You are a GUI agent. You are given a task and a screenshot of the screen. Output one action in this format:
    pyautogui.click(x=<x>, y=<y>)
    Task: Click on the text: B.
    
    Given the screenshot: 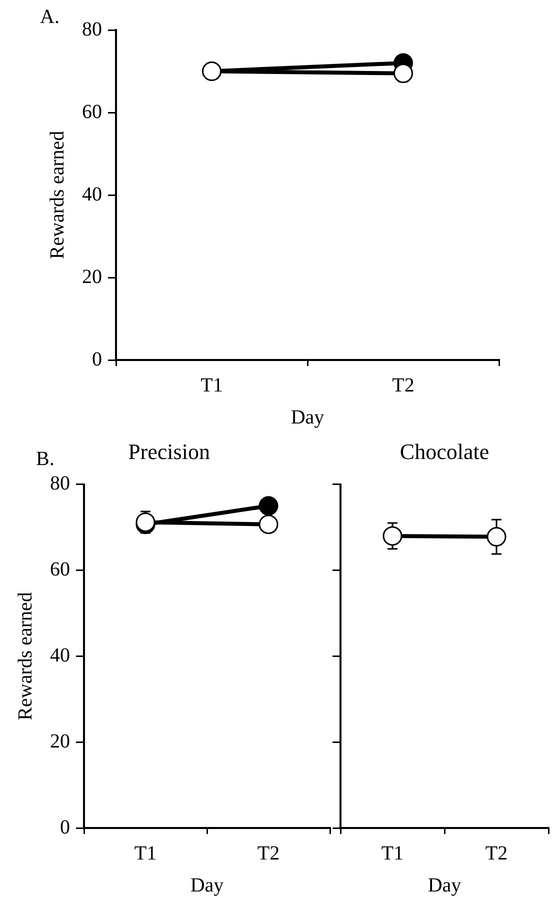 What is the action you would take?
    pyautogui.click(x=45, y=459)
    